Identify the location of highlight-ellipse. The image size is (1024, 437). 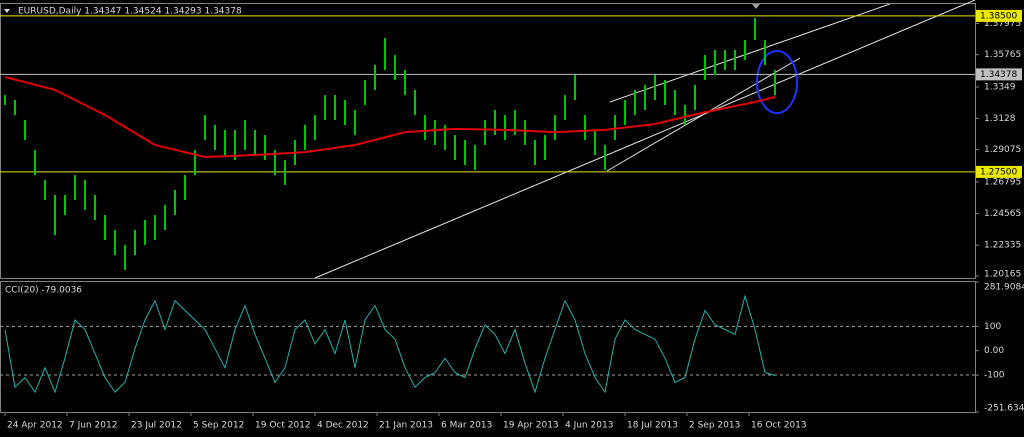
(777, 82).